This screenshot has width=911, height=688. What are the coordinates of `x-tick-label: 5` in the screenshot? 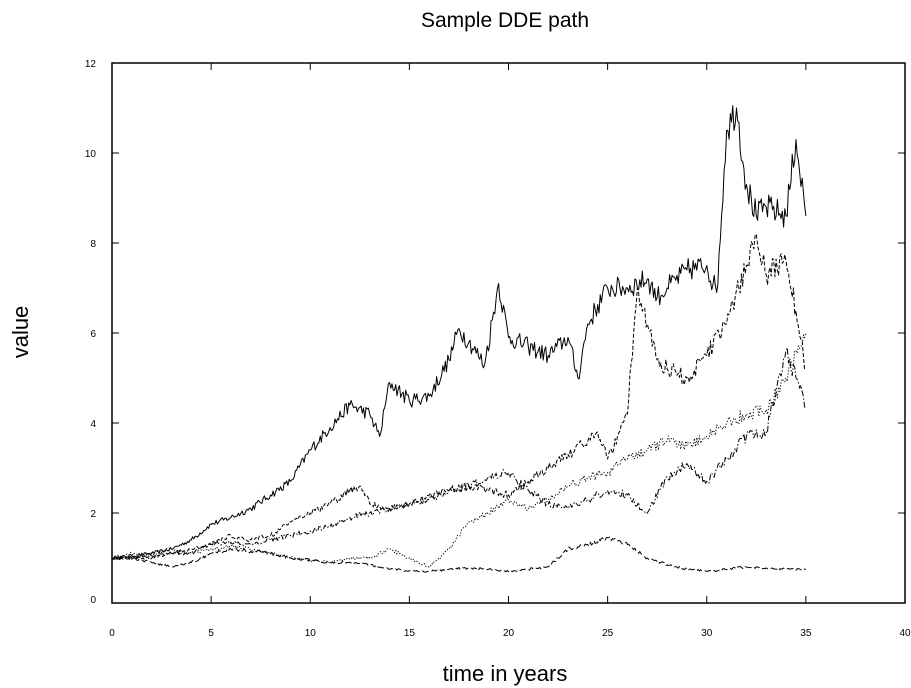 It's located at (211, 633).